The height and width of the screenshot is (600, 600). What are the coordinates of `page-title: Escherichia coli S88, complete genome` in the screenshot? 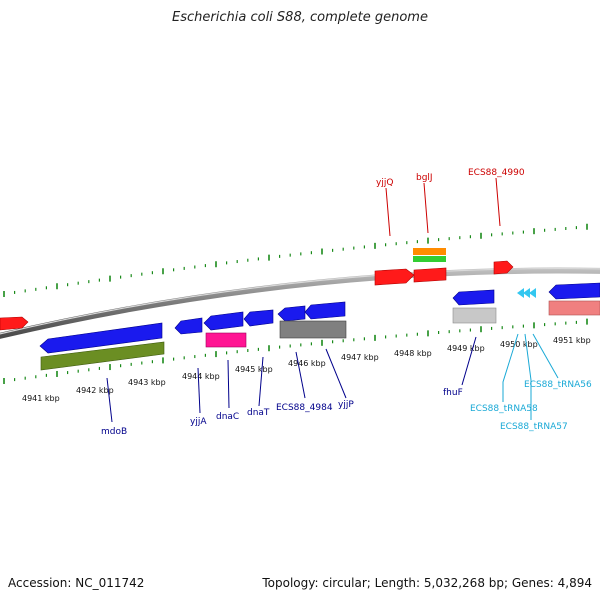 It's located at (300, 17).